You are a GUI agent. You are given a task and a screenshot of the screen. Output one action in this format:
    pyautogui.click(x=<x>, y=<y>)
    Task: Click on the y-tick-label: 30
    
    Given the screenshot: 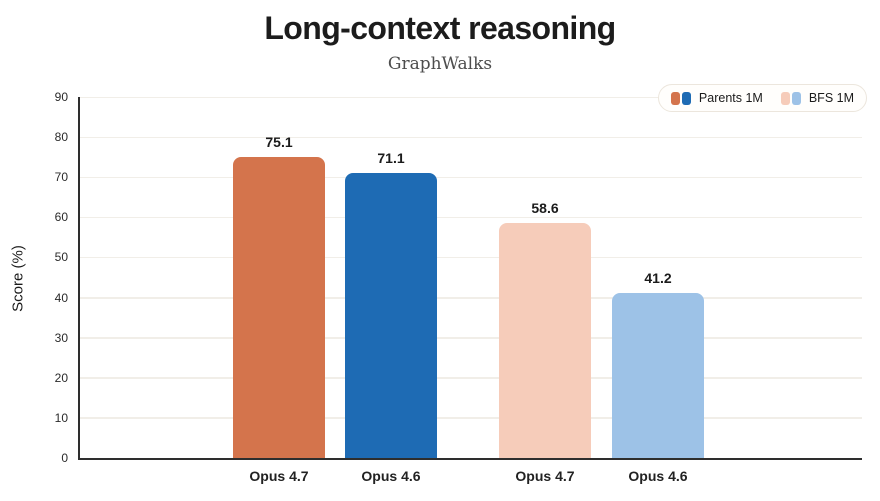 What is the action you would take?
    pyautogui.click(x=61, y=337)
    